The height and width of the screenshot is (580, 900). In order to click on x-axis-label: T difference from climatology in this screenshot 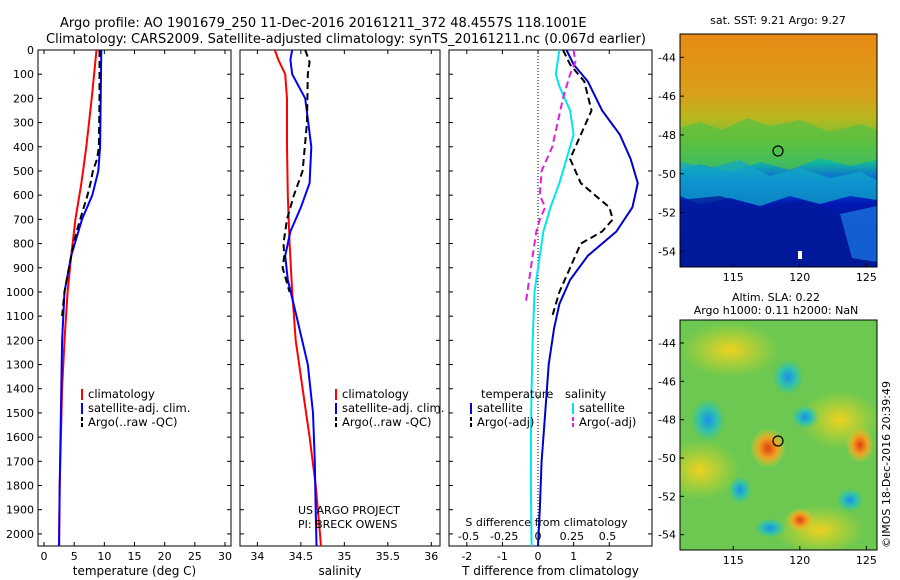, I will do `click(550, 571)`.